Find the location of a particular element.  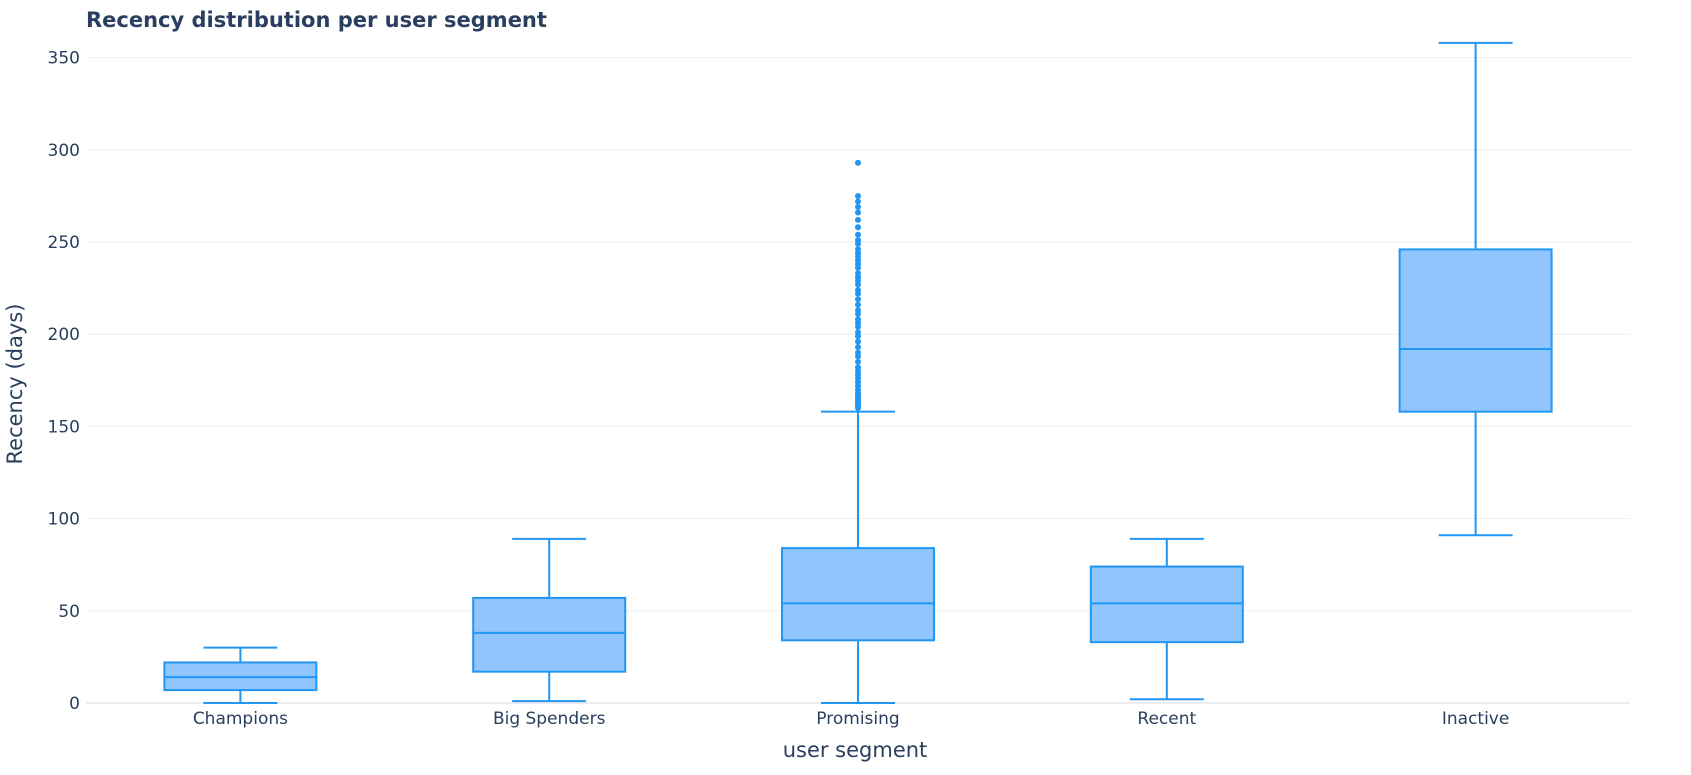

y-tick-label: 150 is located at coordinates (64, 427).